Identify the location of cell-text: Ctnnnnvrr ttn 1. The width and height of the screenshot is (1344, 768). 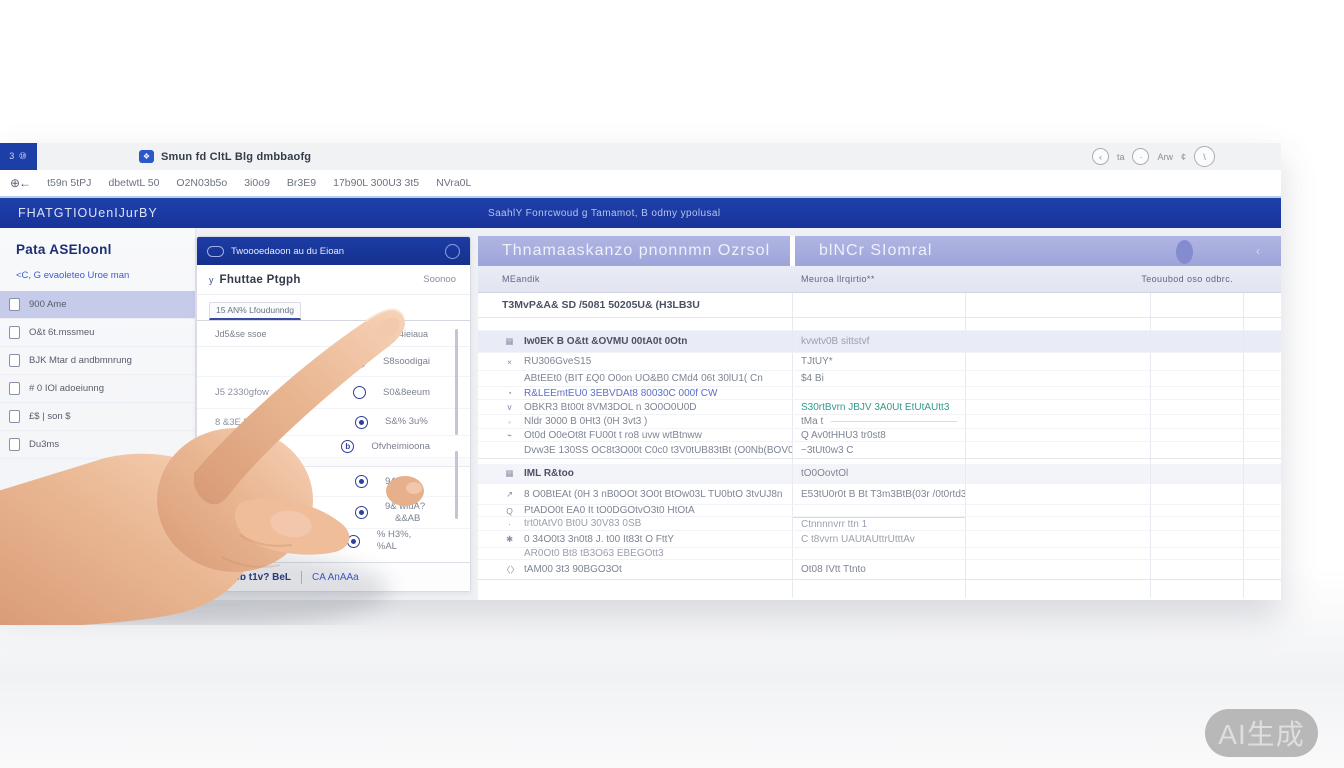
(834, 524).